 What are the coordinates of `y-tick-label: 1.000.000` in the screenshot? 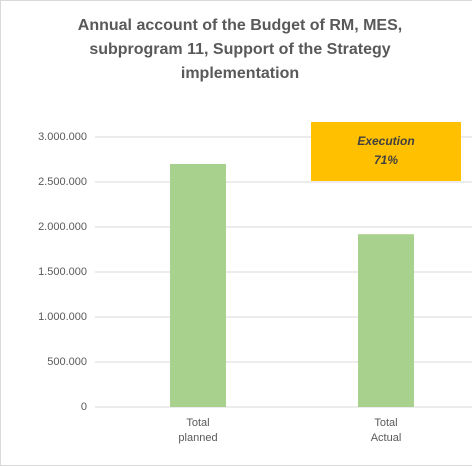 It's located at (62, 317).